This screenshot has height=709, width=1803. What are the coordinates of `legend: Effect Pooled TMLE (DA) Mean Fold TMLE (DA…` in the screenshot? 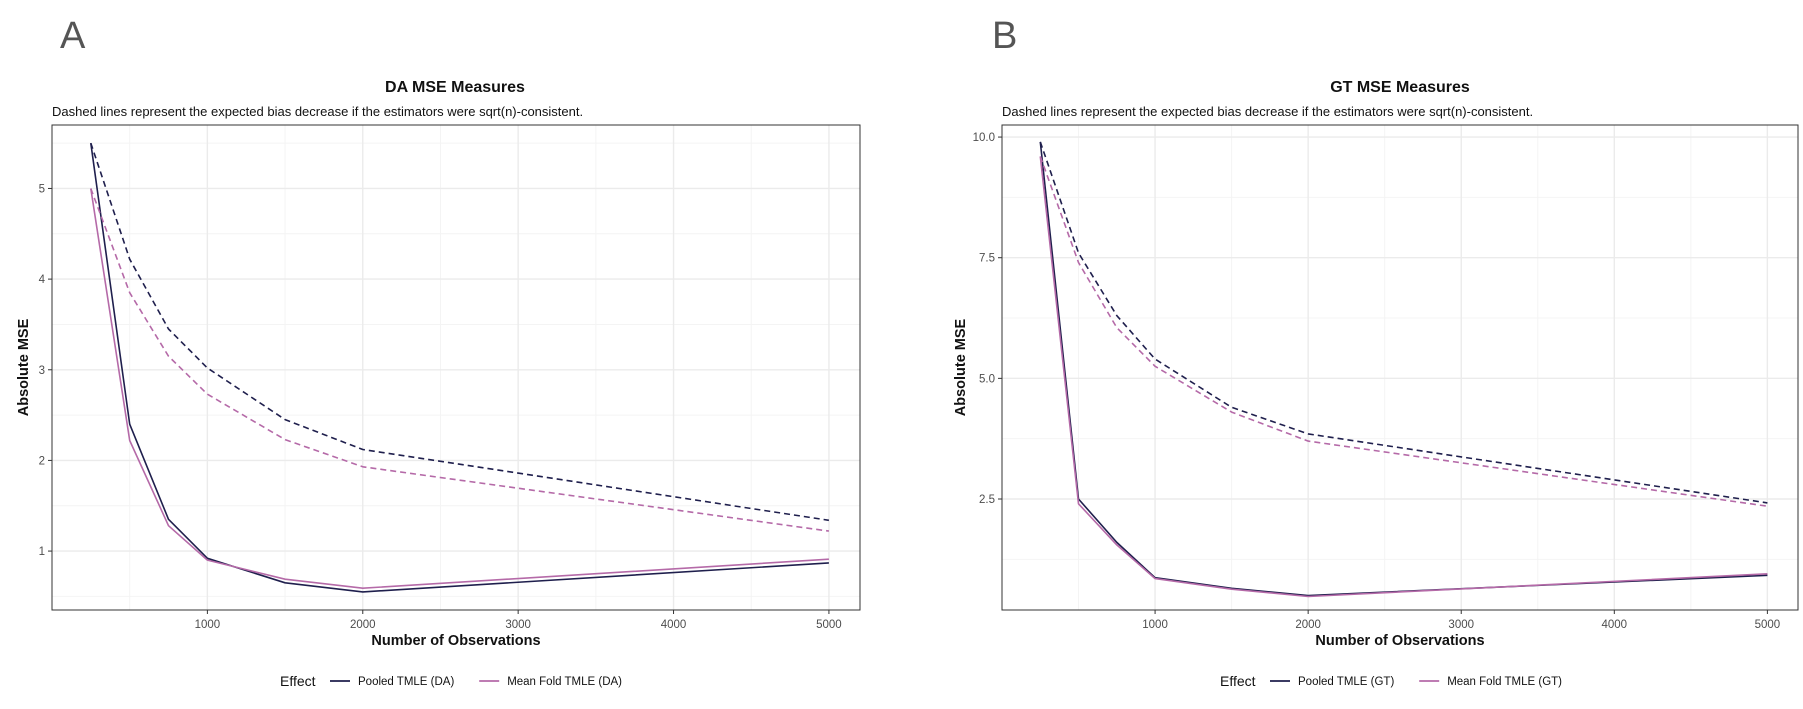 It's located at (451, 681).